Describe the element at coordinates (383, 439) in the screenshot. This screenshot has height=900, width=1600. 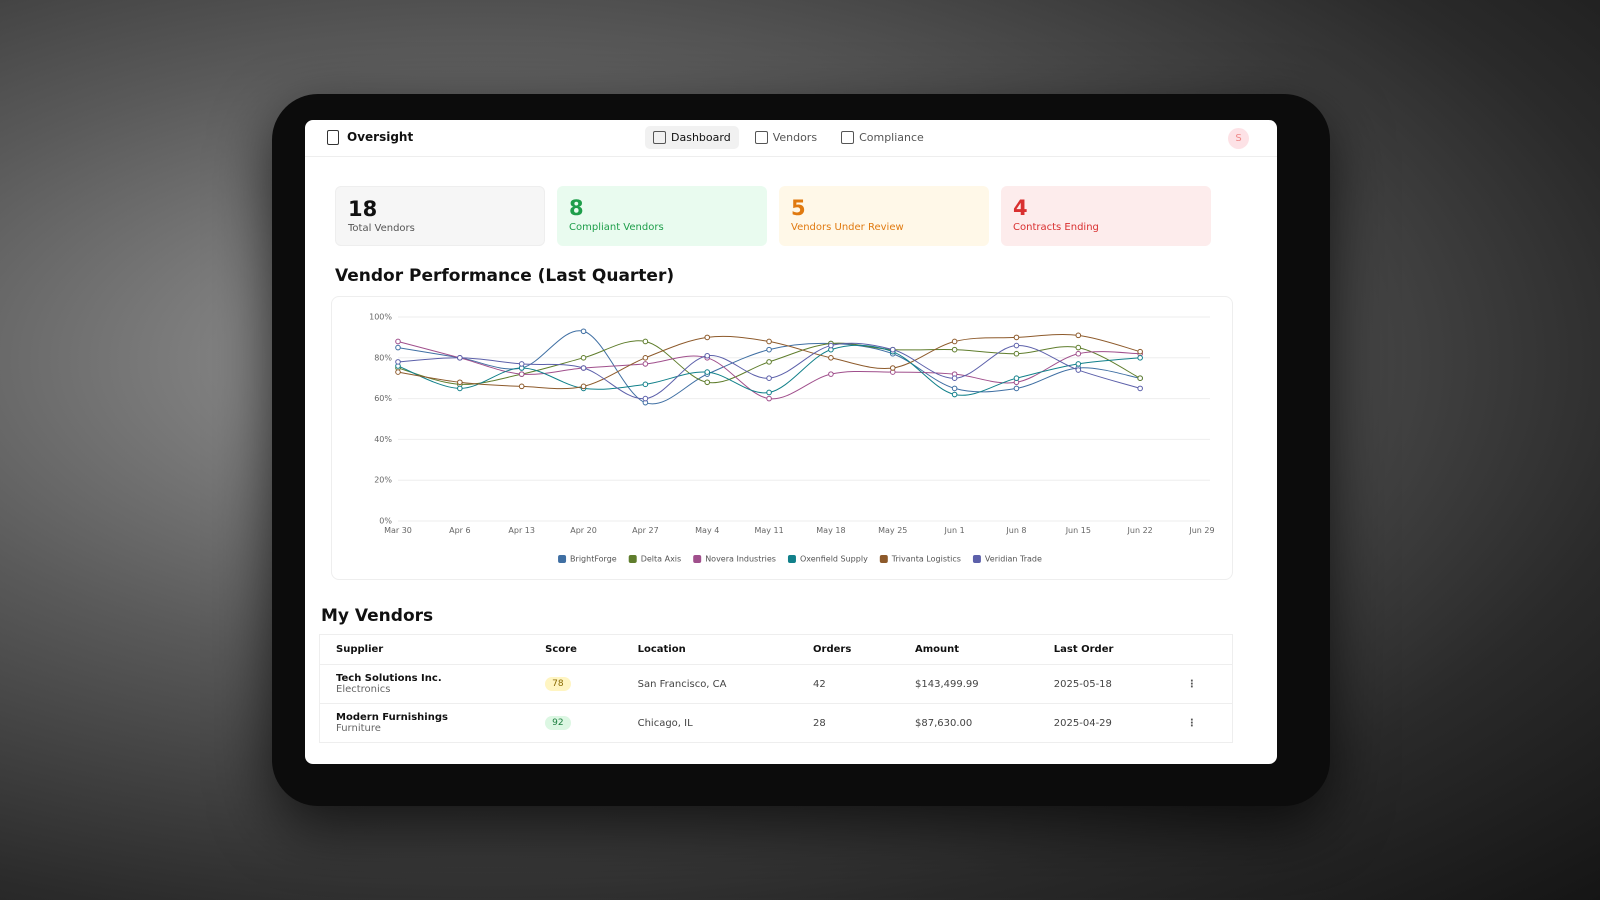
I see `y-tick-label: 40%` at that location.